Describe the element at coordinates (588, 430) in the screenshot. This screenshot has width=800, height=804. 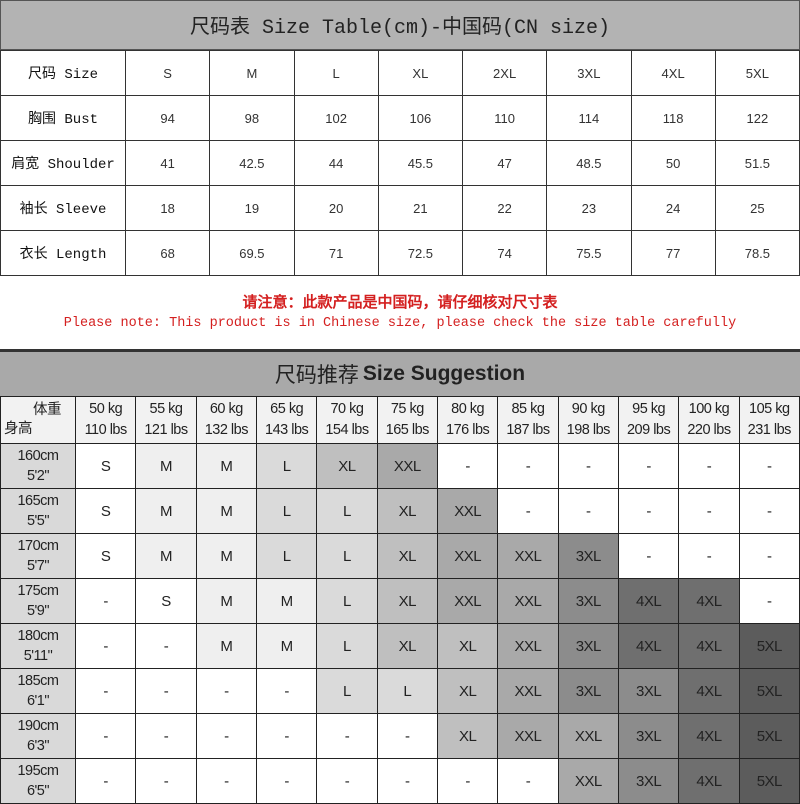
I see `weight-lbs: 198 lbs` at that location.